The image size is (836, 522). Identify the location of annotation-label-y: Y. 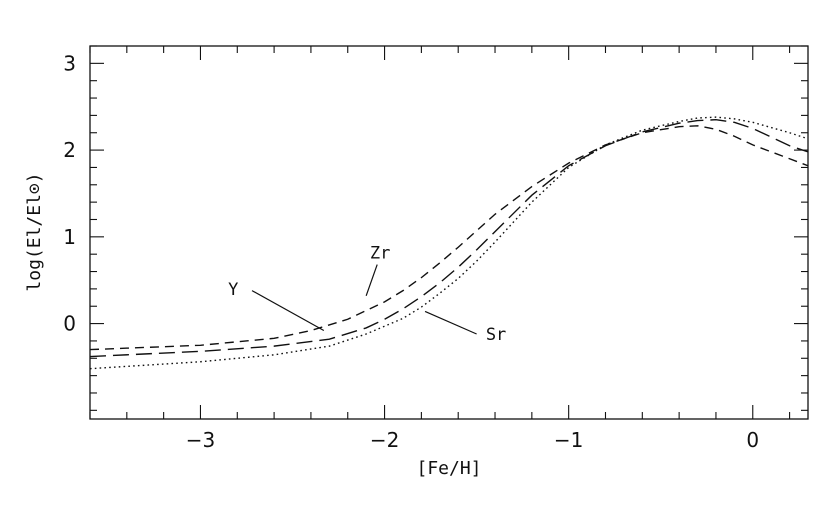
(233, 290).